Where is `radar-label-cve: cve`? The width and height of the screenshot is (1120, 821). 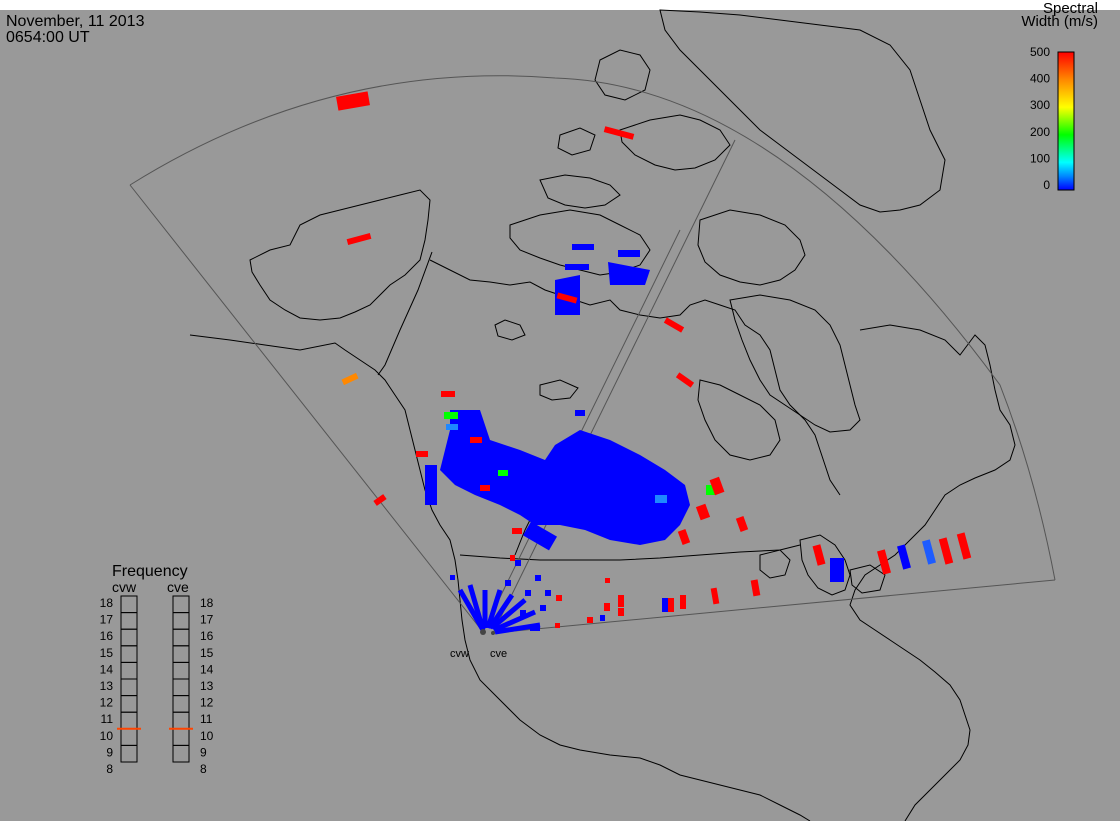 radar-label-cve: cve is located at coordinates (498, 654).